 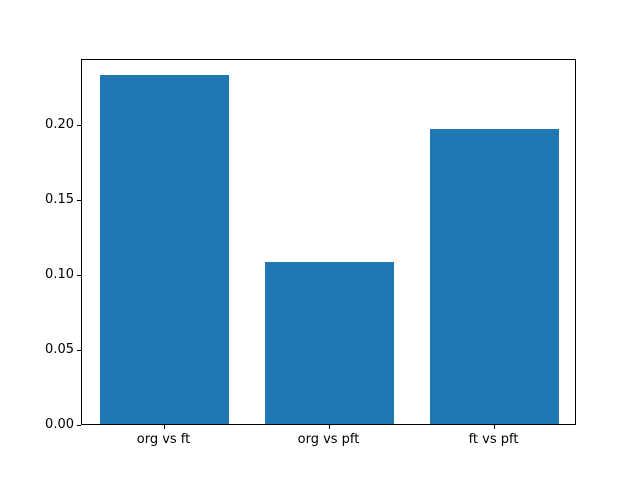 What do you see at coordinates (59, 274) in the screenshot?
I see `y-tick-label: 0.10` at bounding box center [59, 274].